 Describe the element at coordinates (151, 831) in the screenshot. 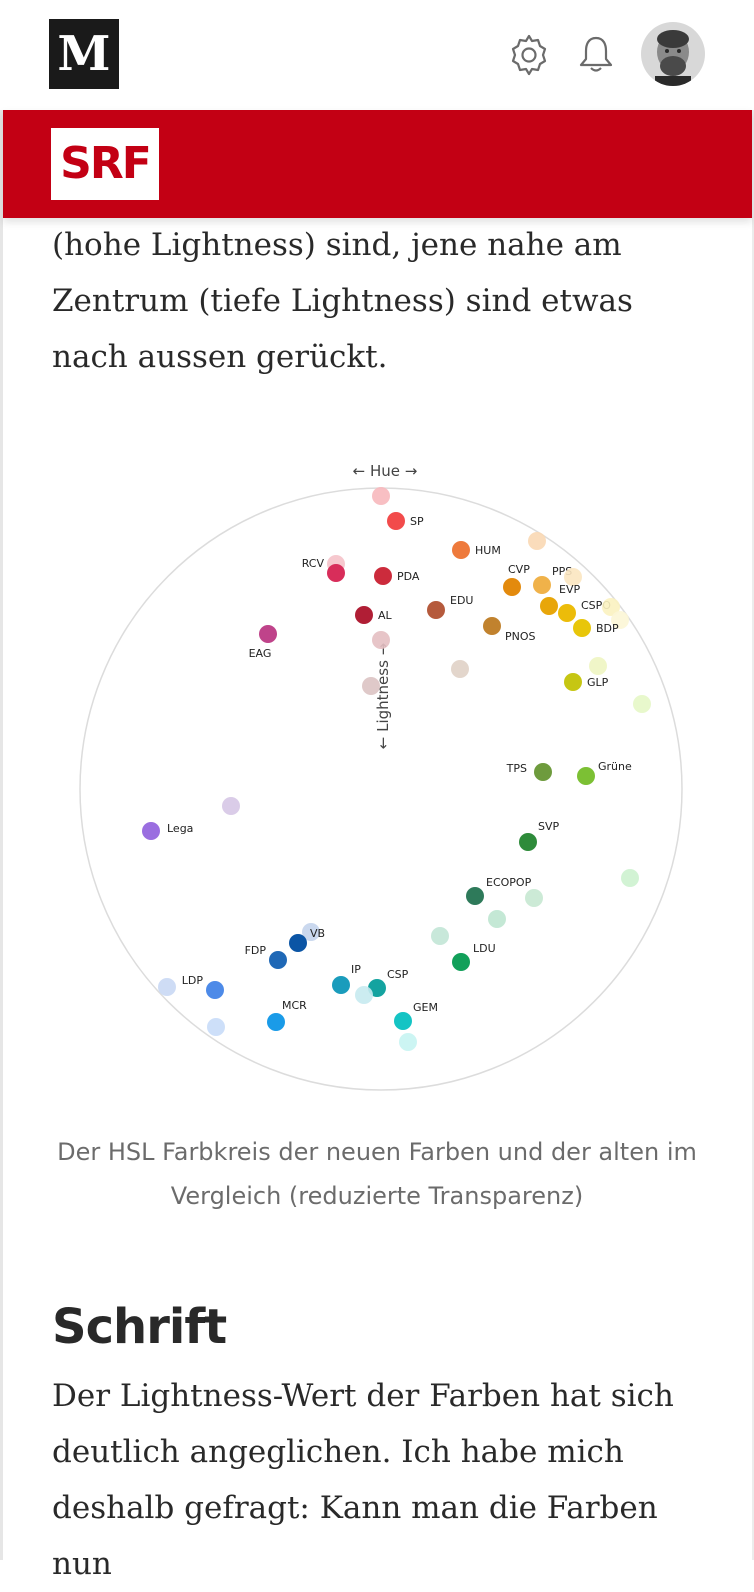

I see `point-lega` at that location.